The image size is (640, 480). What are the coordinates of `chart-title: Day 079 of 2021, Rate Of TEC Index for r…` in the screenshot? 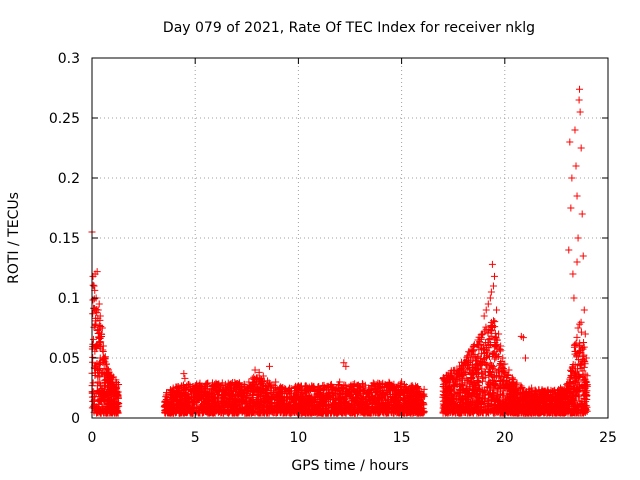 It's located at (349, 28).